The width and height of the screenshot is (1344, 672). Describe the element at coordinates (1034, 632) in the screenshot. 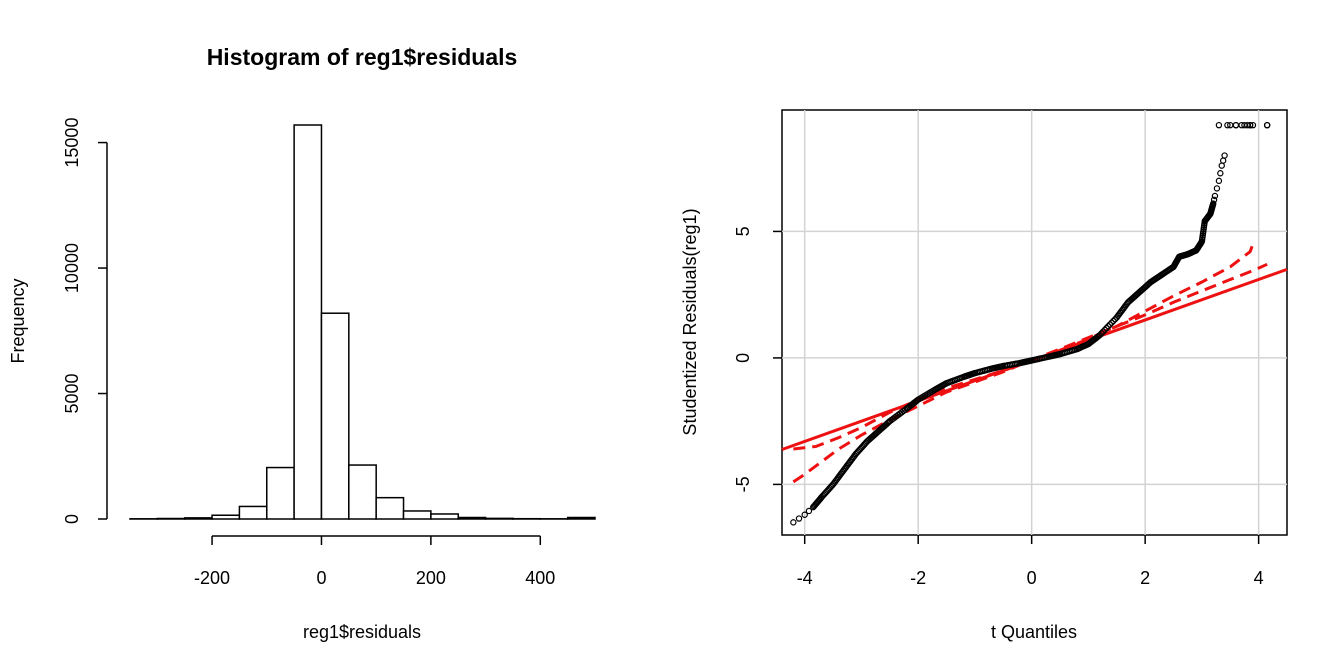

I see `qq-x-label: t Quantiles` at that location.